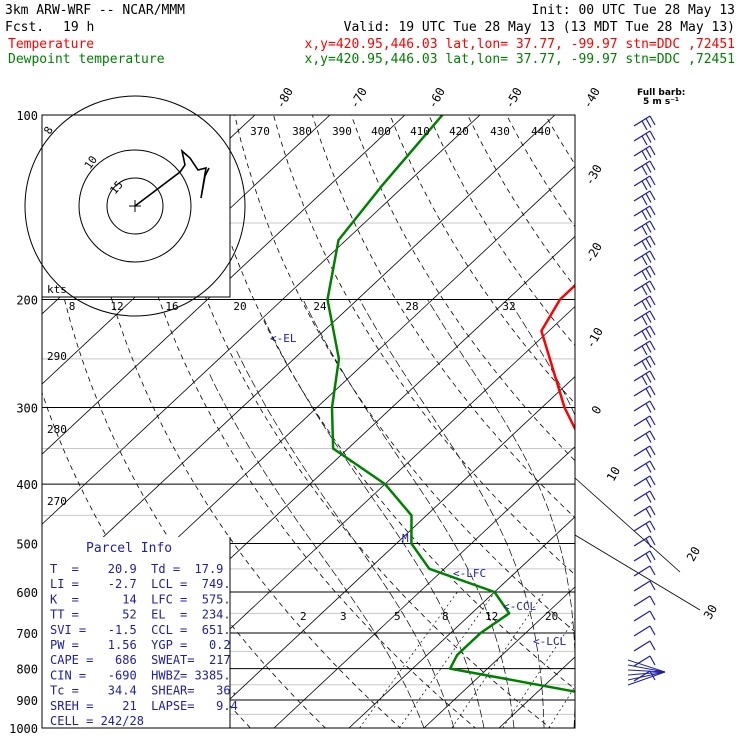 The height and width of the screenshot is (740, 740). I want to click on barb-legend: Full barb: 5 m s⁻¹, so click(661, 97).